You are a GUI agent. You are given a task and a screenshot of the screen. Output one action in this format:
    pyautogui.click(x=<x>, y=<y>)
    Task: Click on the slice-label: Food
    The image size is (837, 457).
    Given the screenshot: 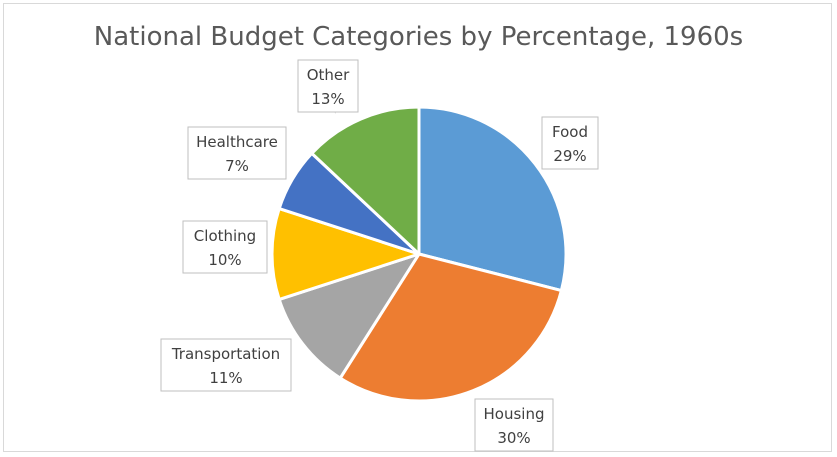 What is the action you would take?
    pyautogui.click(x=570, y=132)
    